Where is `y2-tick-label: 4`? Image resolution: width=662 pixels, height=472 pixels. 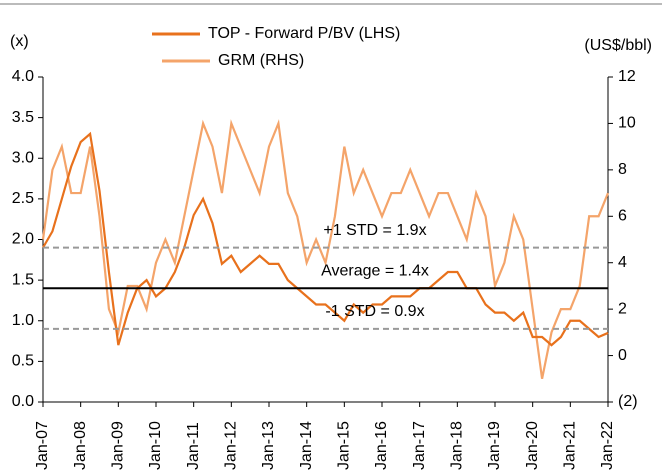
y2-tick-label: 4 is located at coordinates (622, 262).